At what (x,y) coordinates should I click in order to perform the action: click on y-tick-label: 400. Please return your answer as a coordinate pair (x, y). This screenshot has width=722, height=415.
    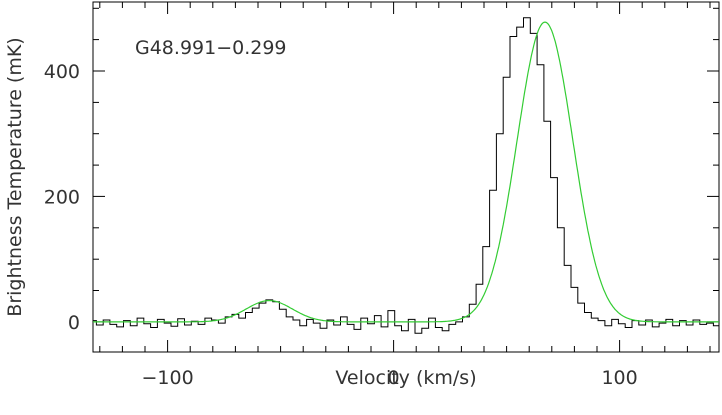
    Looking at the image, I should click on (62, 72).